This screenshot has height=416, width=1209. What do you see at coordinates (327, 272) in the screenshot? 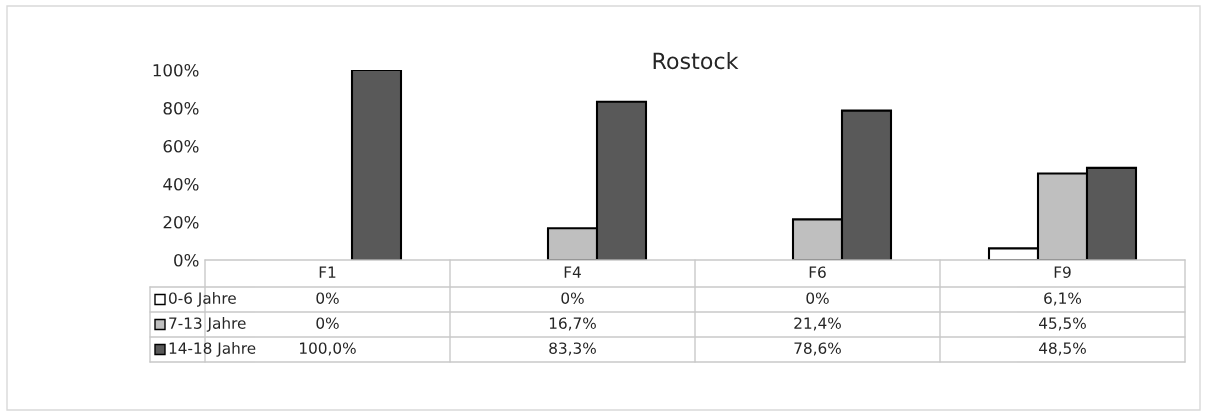
I see `x-tick-label: F1` at bounding box center [327, 272].